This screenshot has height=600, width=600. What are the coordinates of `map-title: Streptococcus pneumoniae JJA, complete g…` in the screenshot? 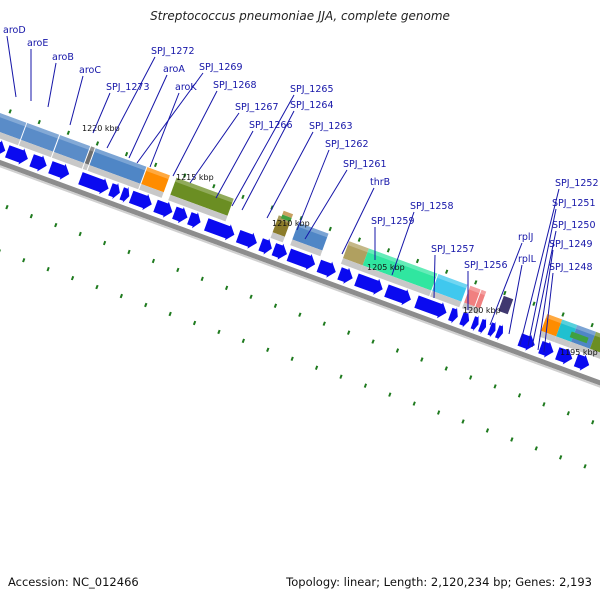 It's located at (300, 16).